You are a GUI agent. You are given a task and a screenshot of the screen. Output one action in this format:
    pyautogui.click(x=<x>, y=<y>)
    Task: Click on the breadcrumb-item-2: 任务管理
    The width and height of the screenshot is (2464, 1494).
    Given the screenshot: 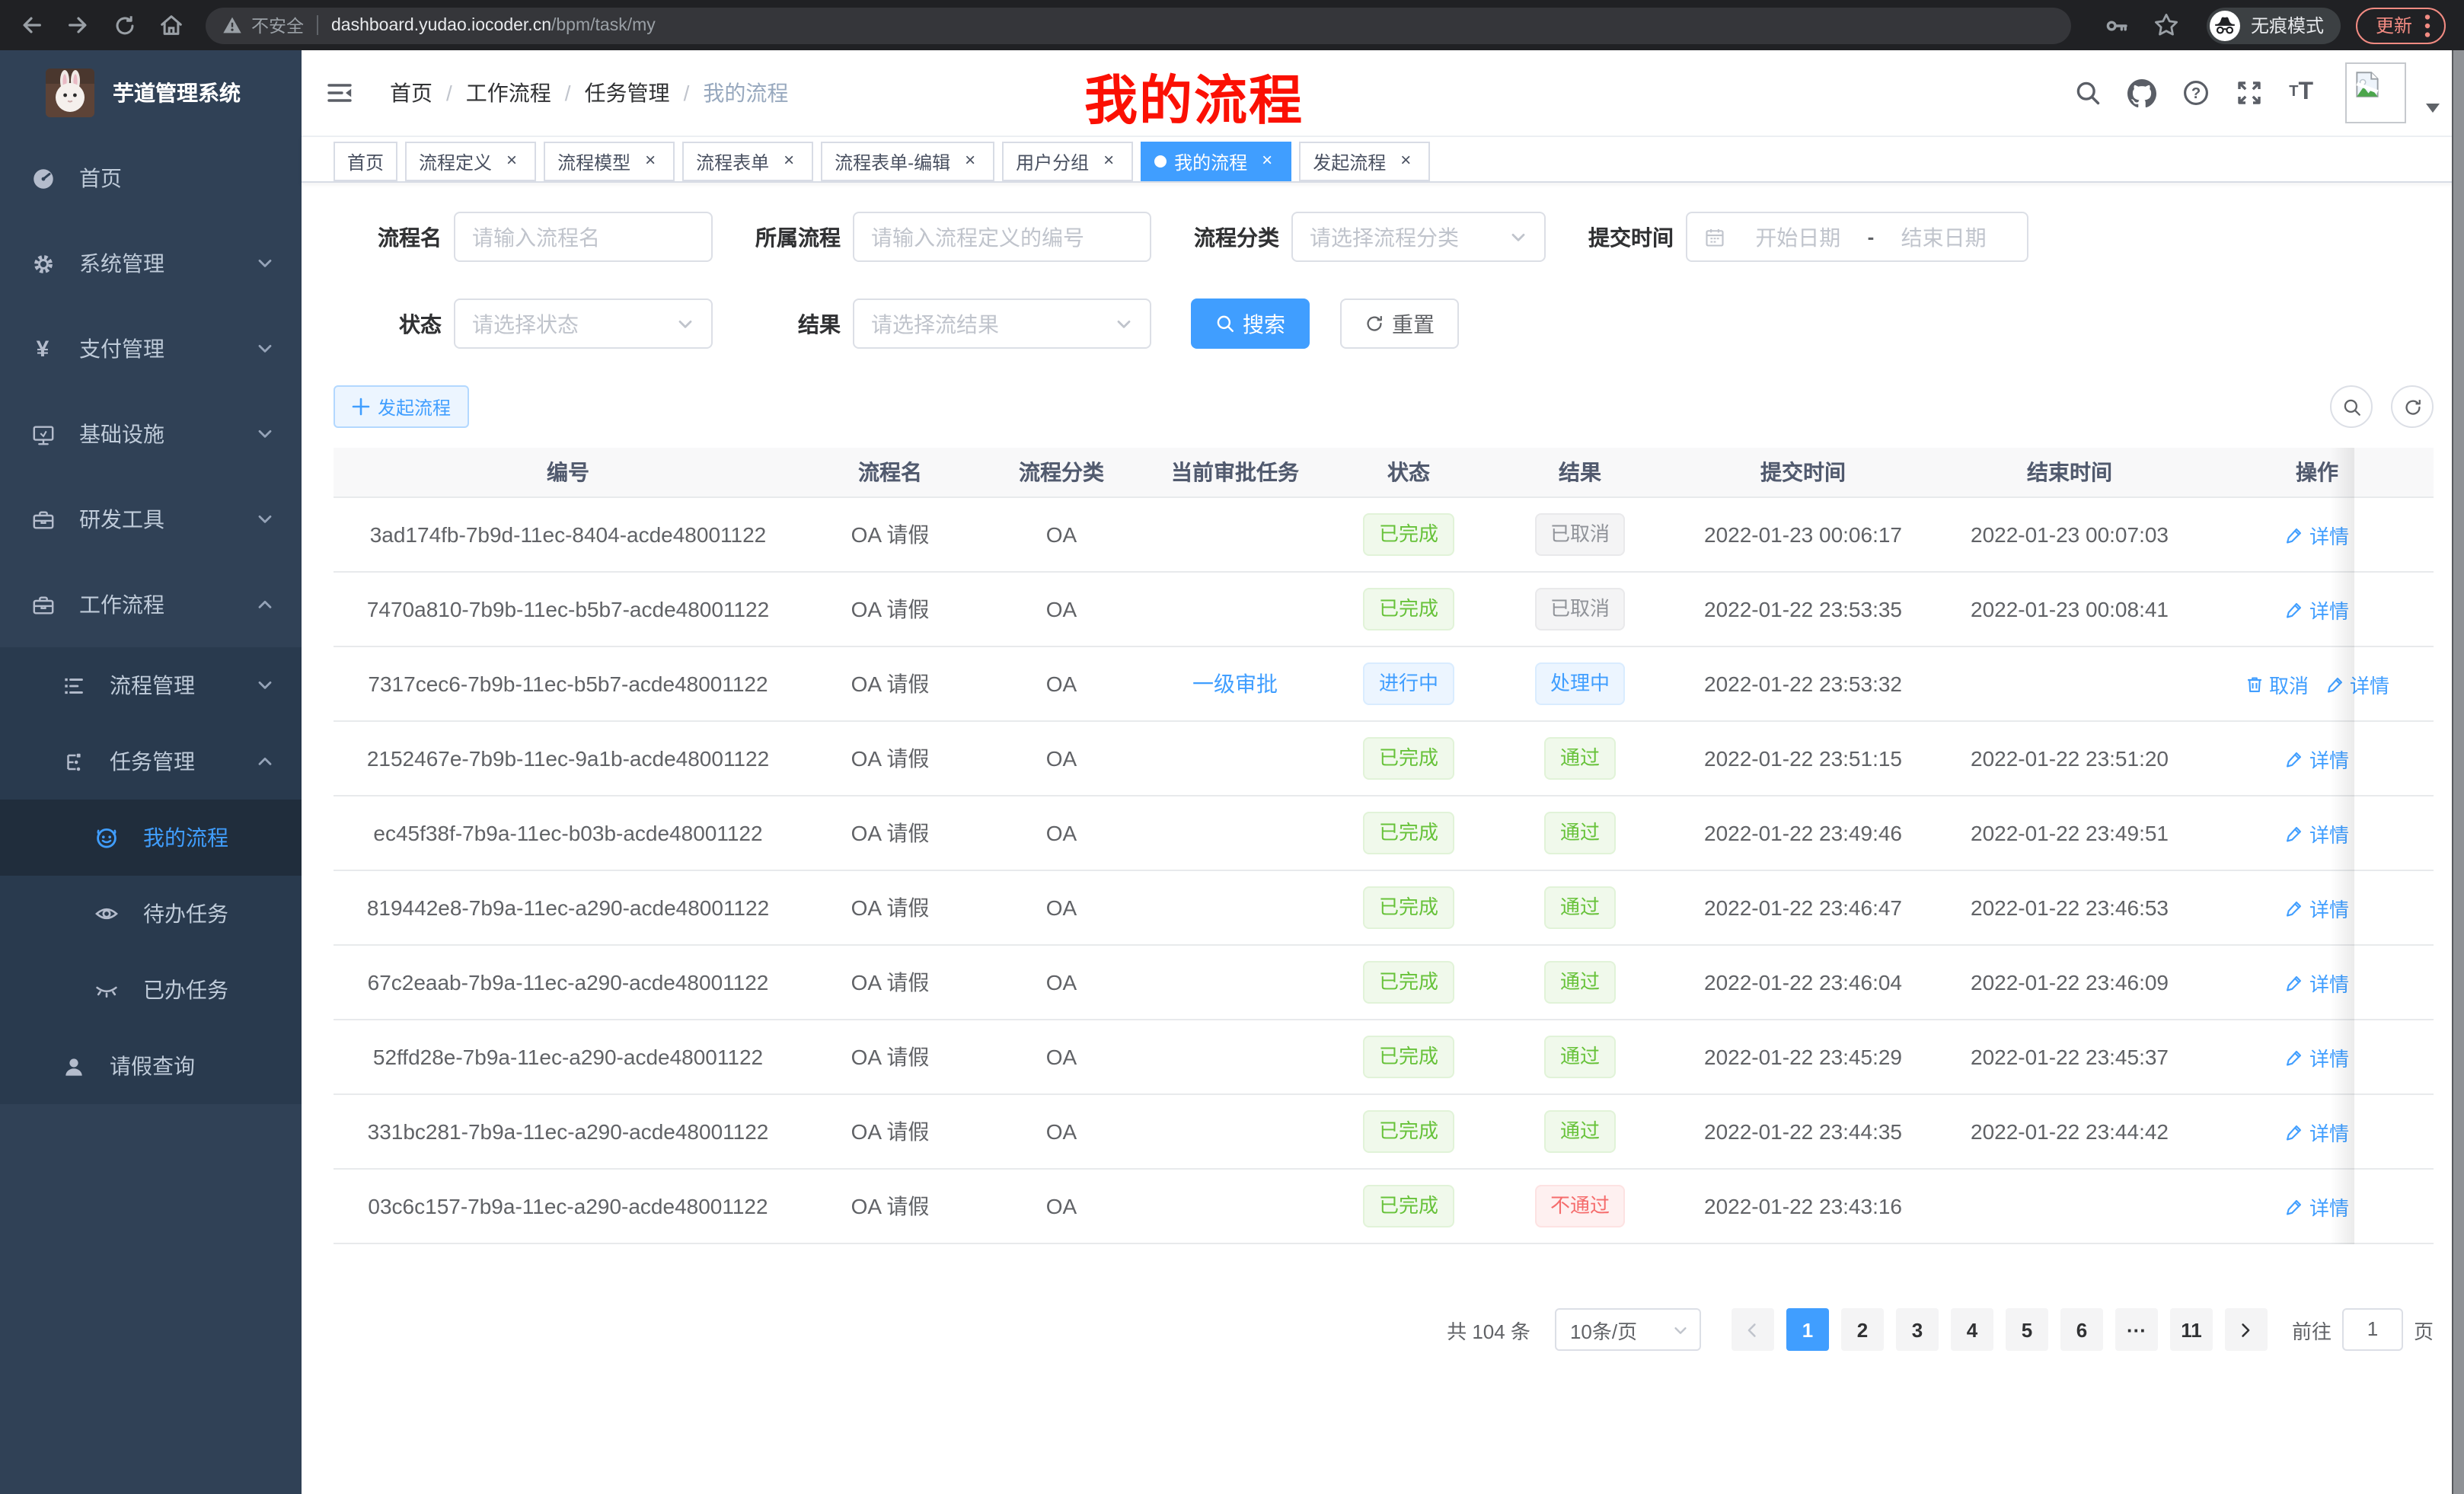 What is the action you would take?
    pyautogui.click(x=627, y=93)
    